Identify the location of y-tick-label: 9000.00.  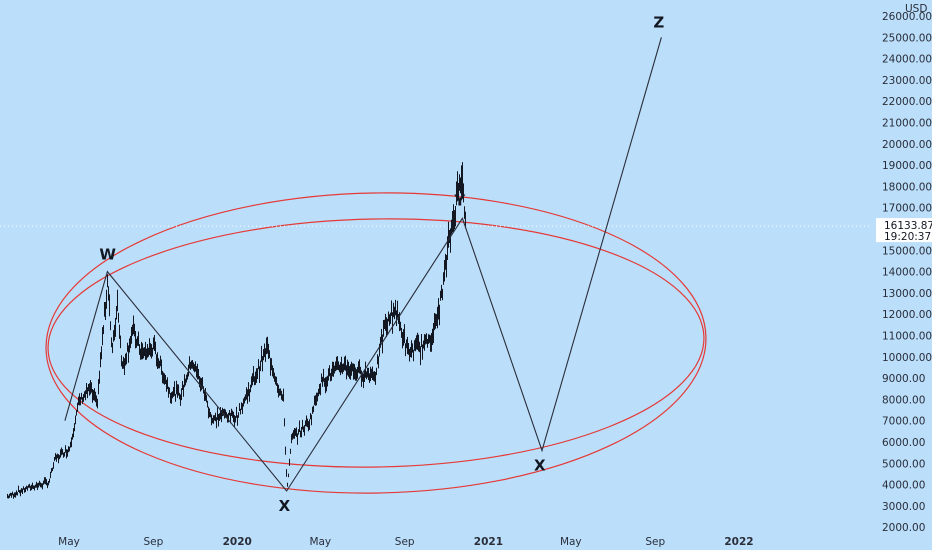
(903, 379).